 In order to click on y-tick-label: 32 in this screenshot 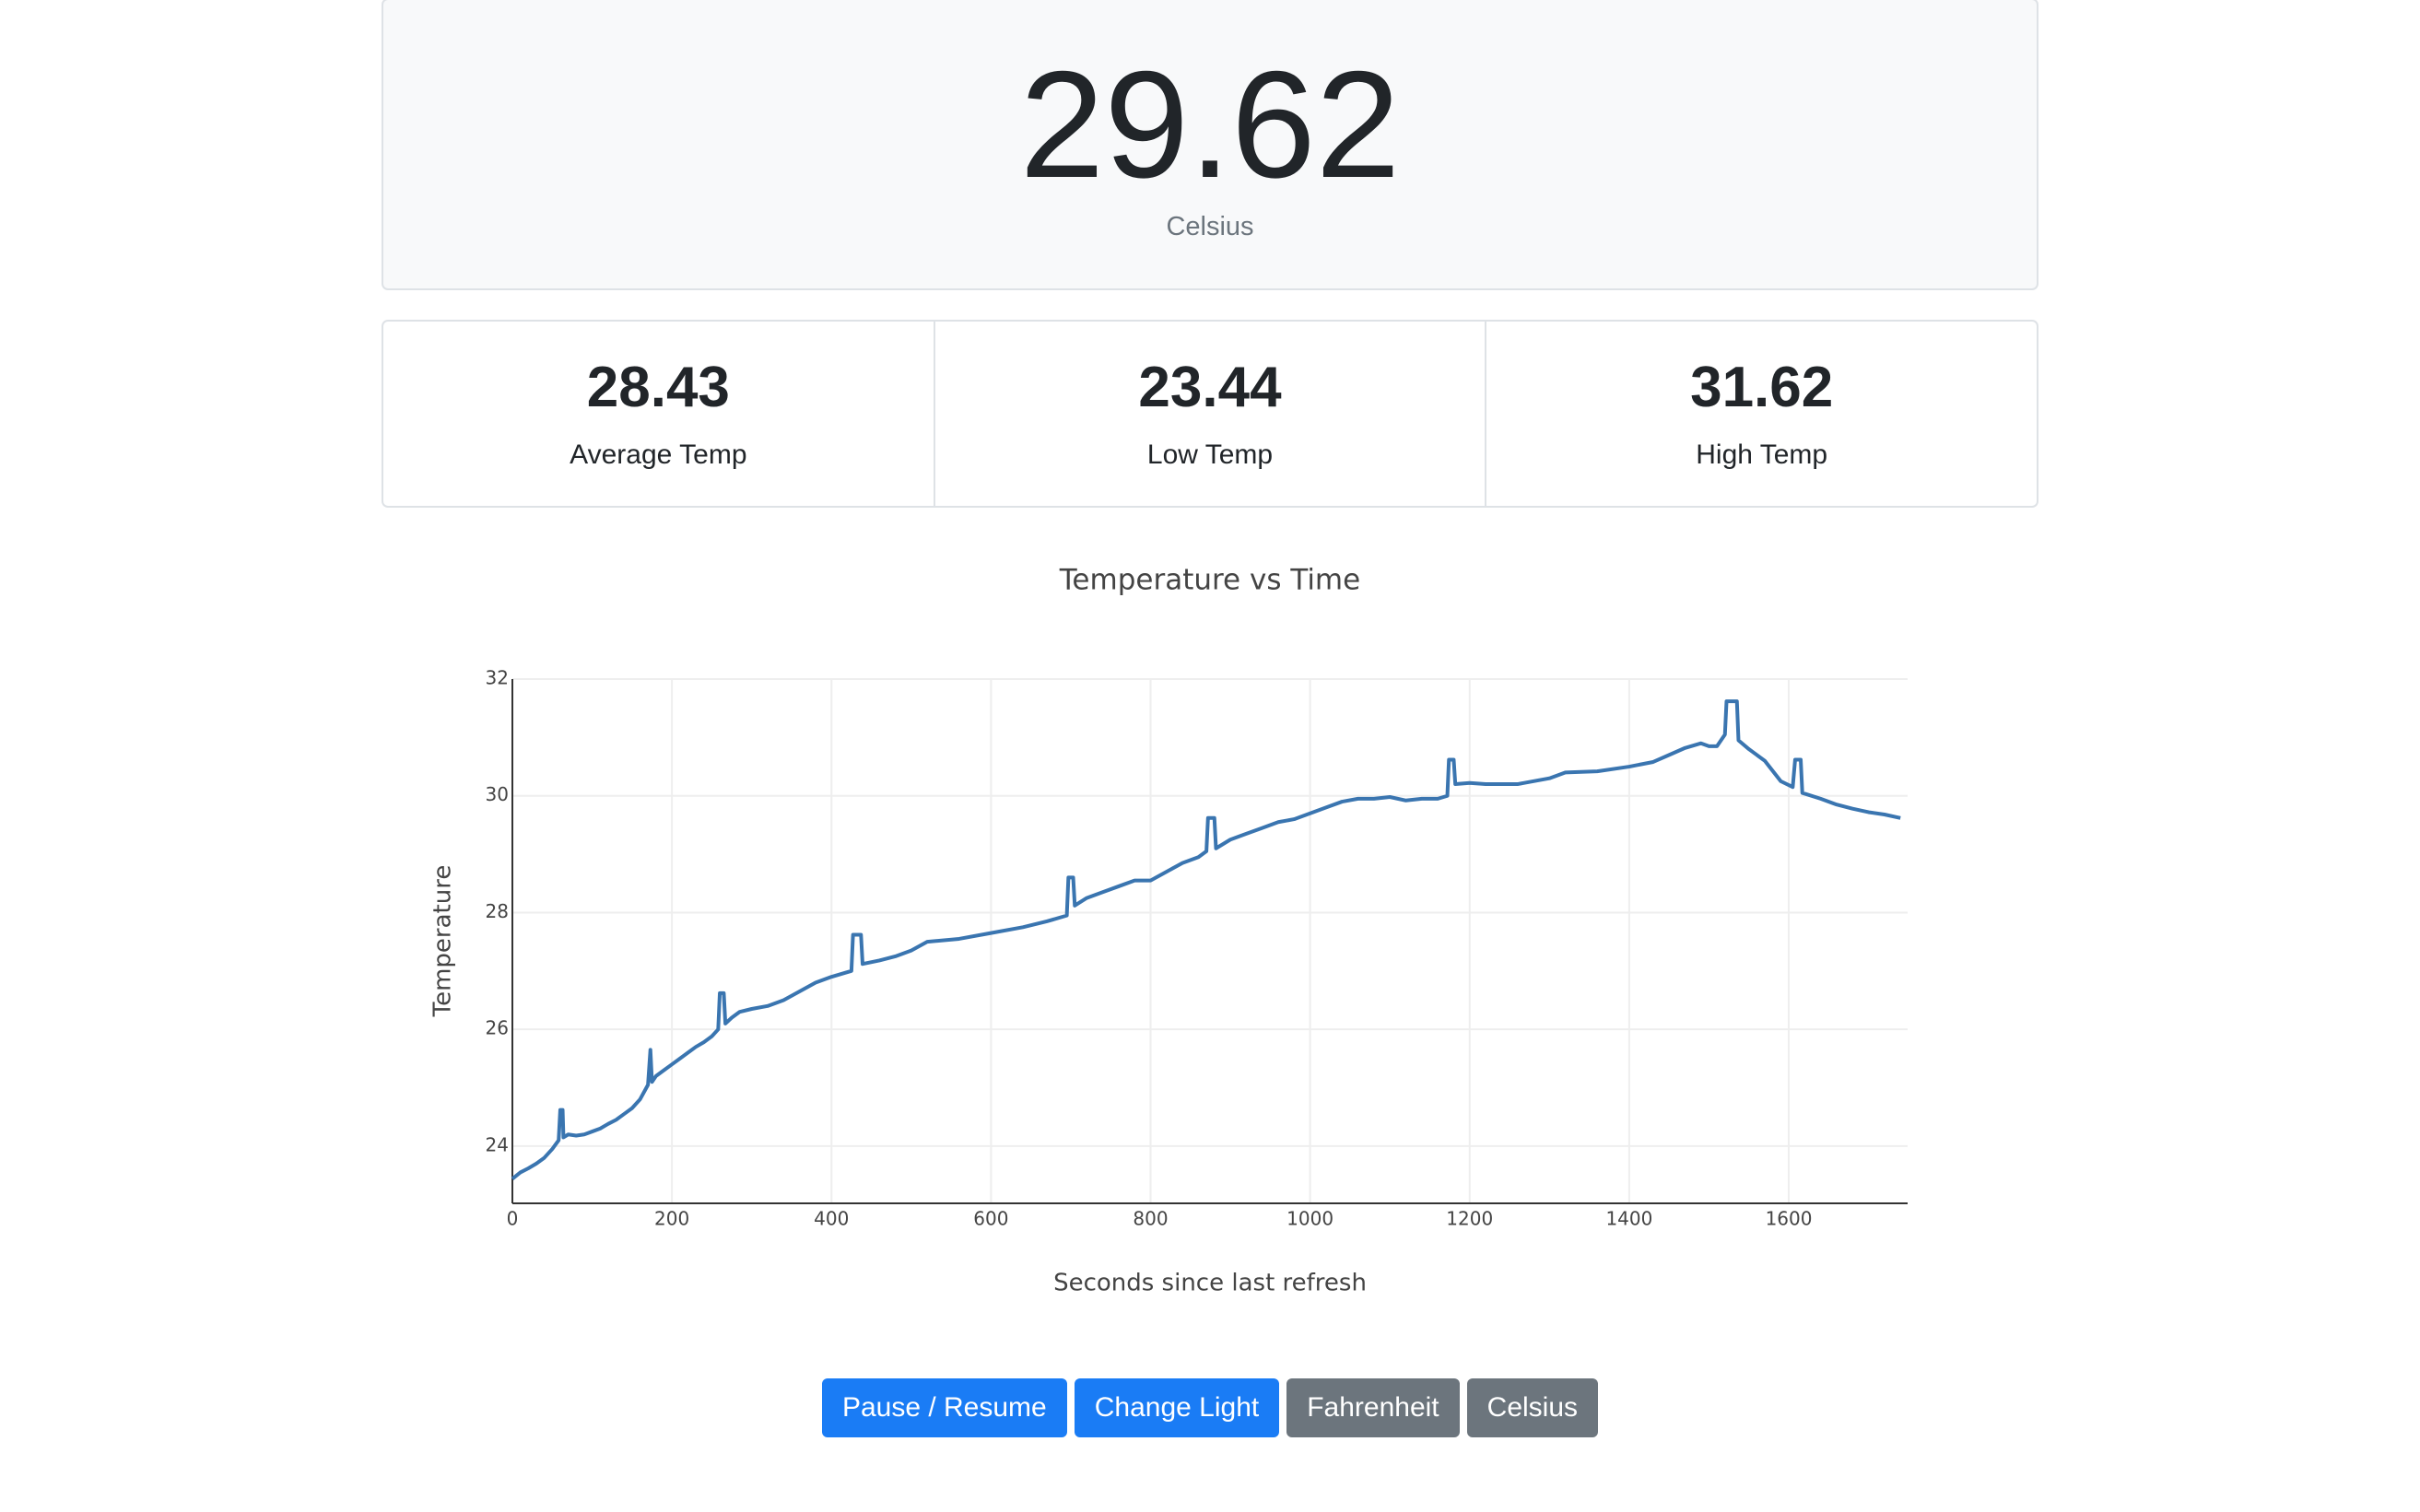, I will do `click(498, 678)`.